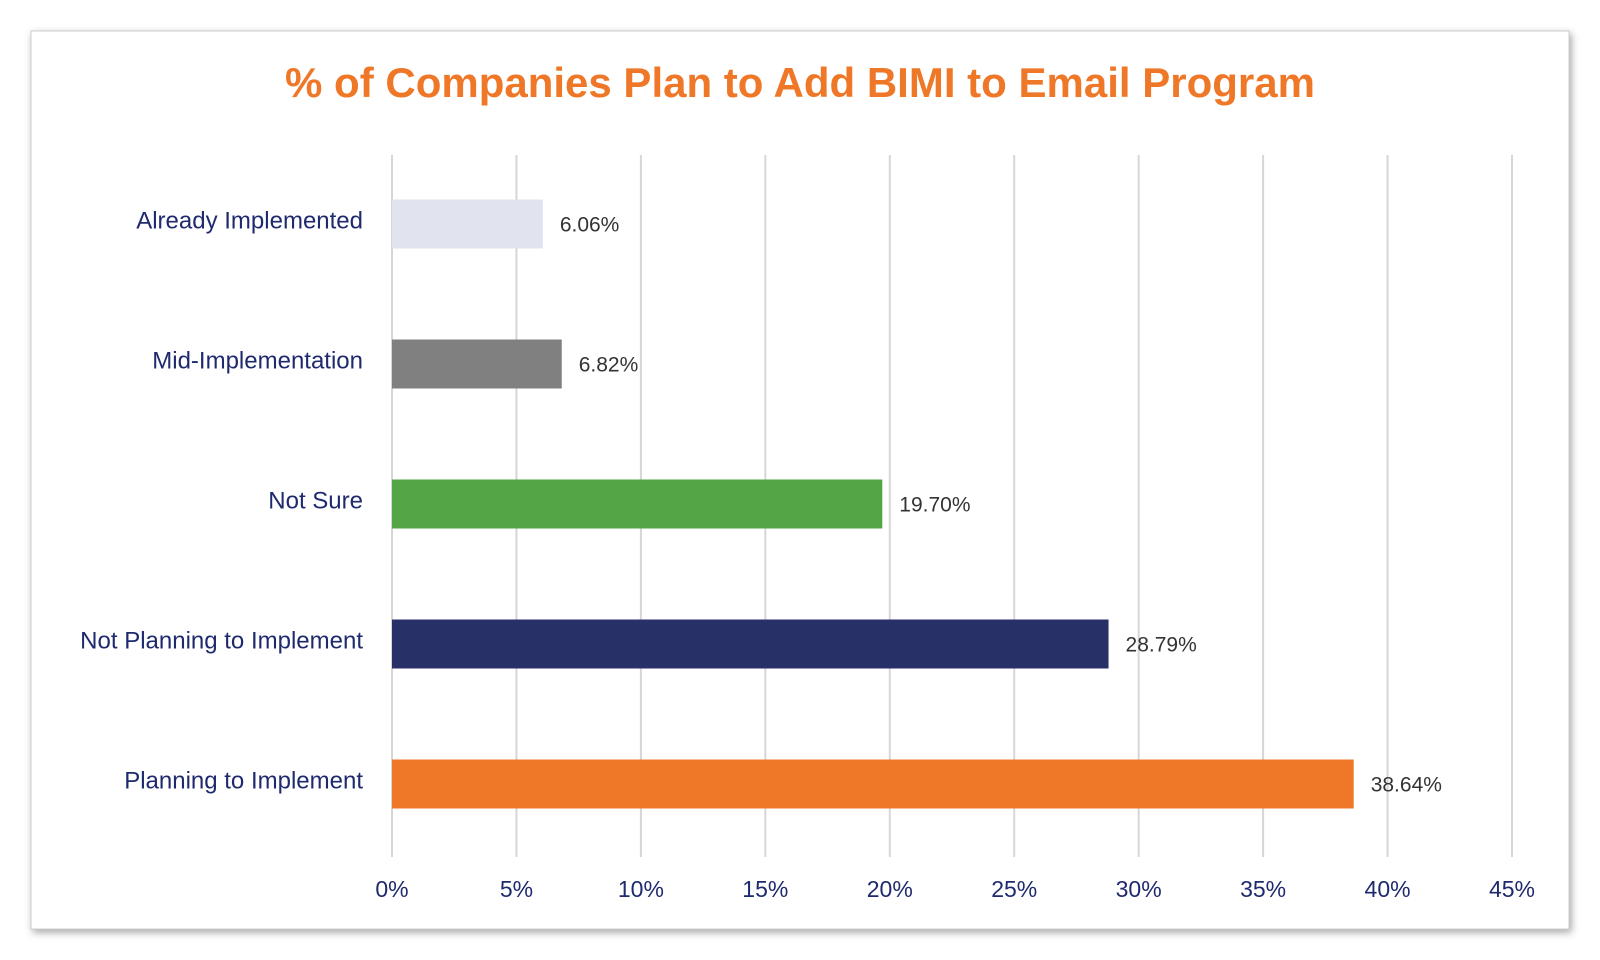 The image size is (1600, 960). I want to click on x-tick-label: 10%, so click(641, 889).